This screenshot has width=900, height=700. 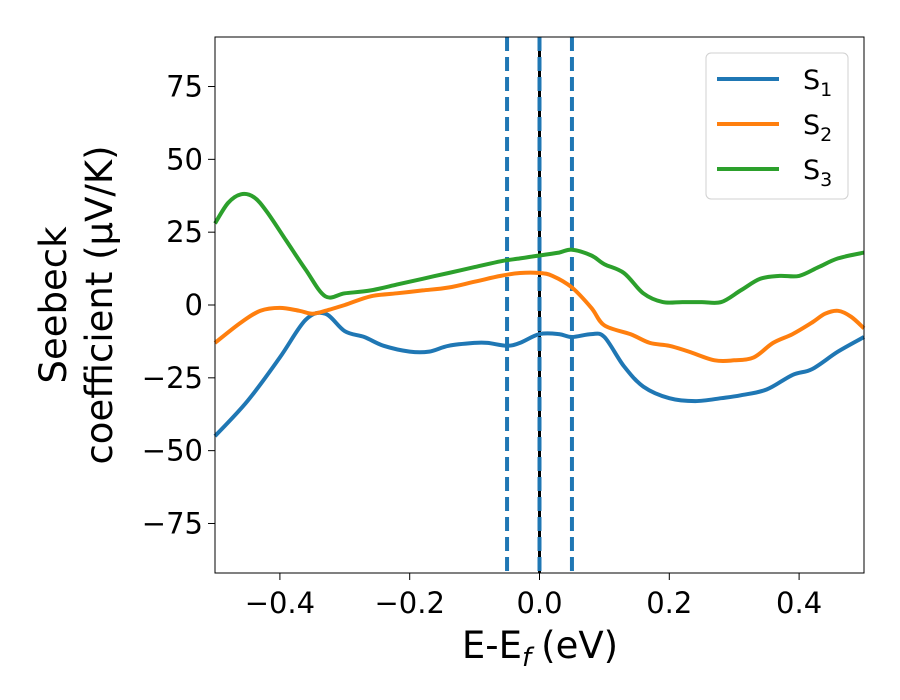 What do you see at coordinates (817, 128) in the screenshot?
I see `legend-label-2: S2` at bounding box center [817, 128].